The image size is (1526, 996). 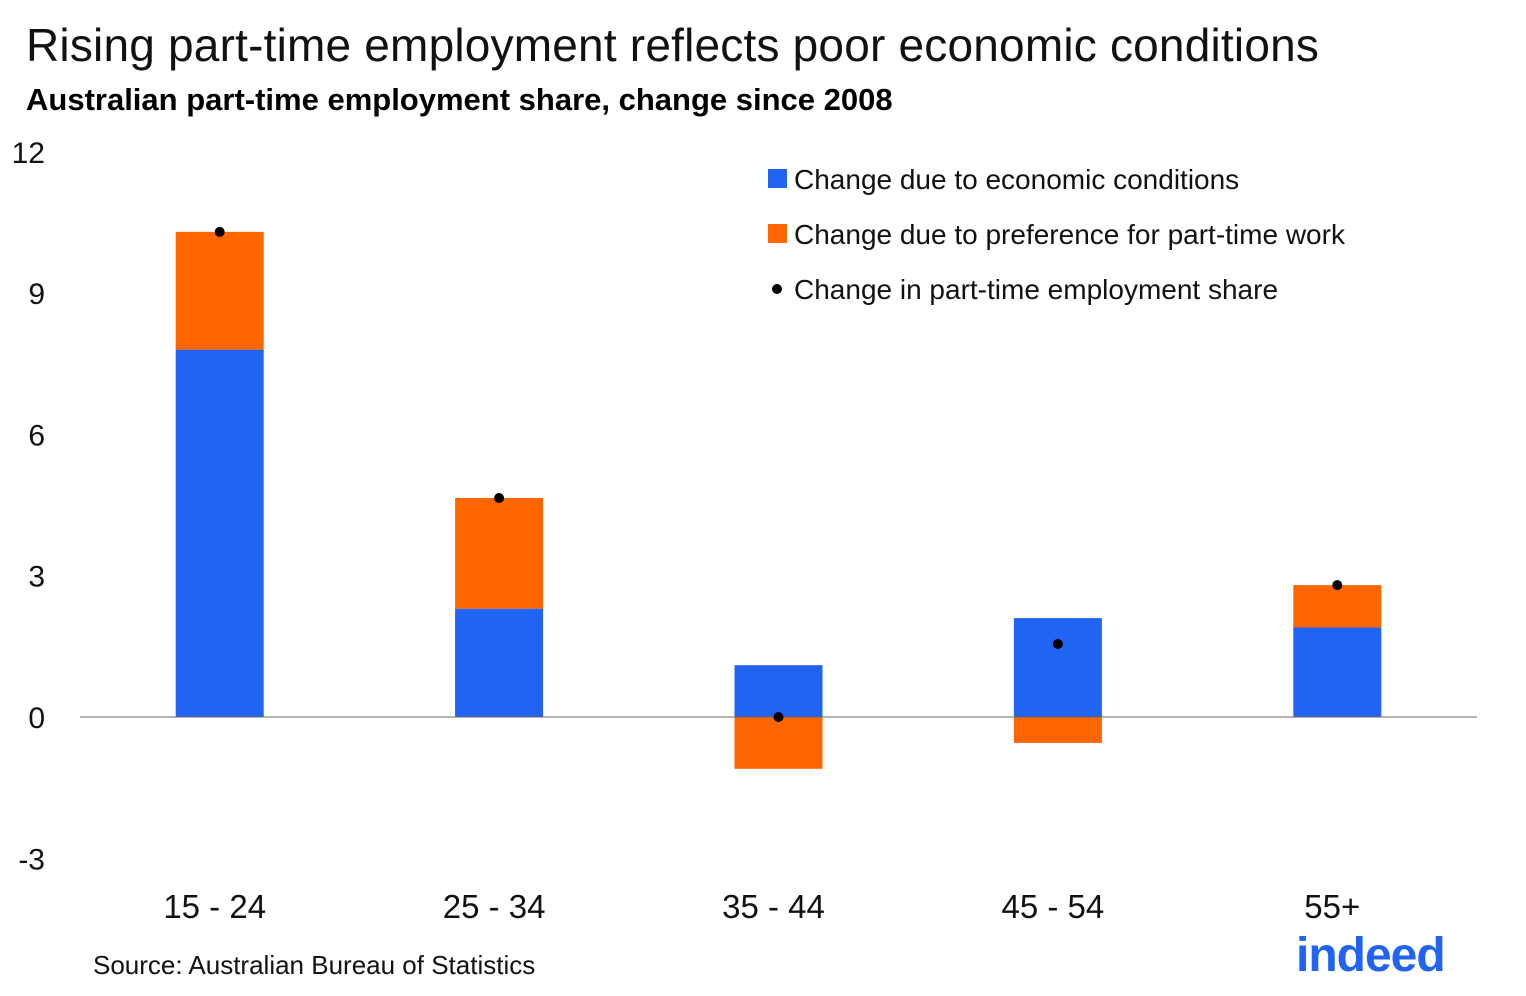 I want to click on legend-label: Change in part-time employment share, so click(x=1036, y=289).